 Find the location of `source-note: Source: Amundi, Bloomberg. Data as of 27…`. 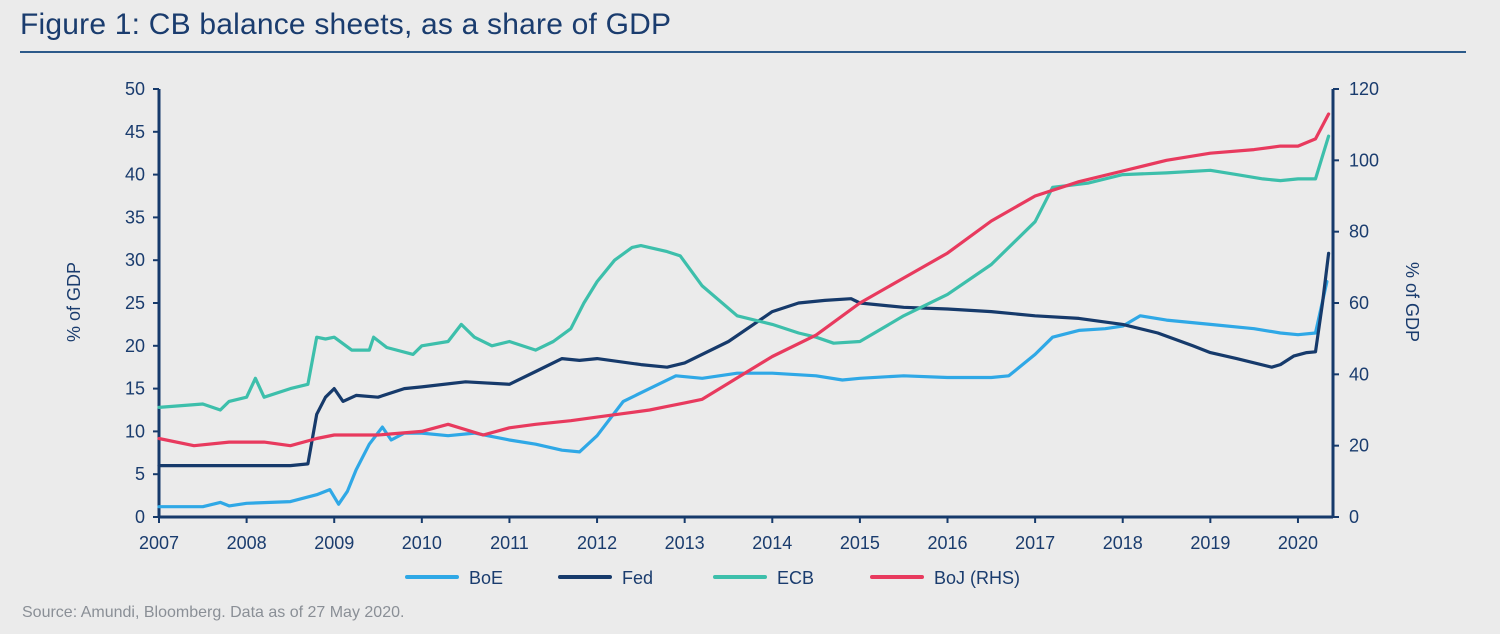

source-note: Source: Amundi, Bloomberg. Data as of 27… is located at coordinates (213, 612).